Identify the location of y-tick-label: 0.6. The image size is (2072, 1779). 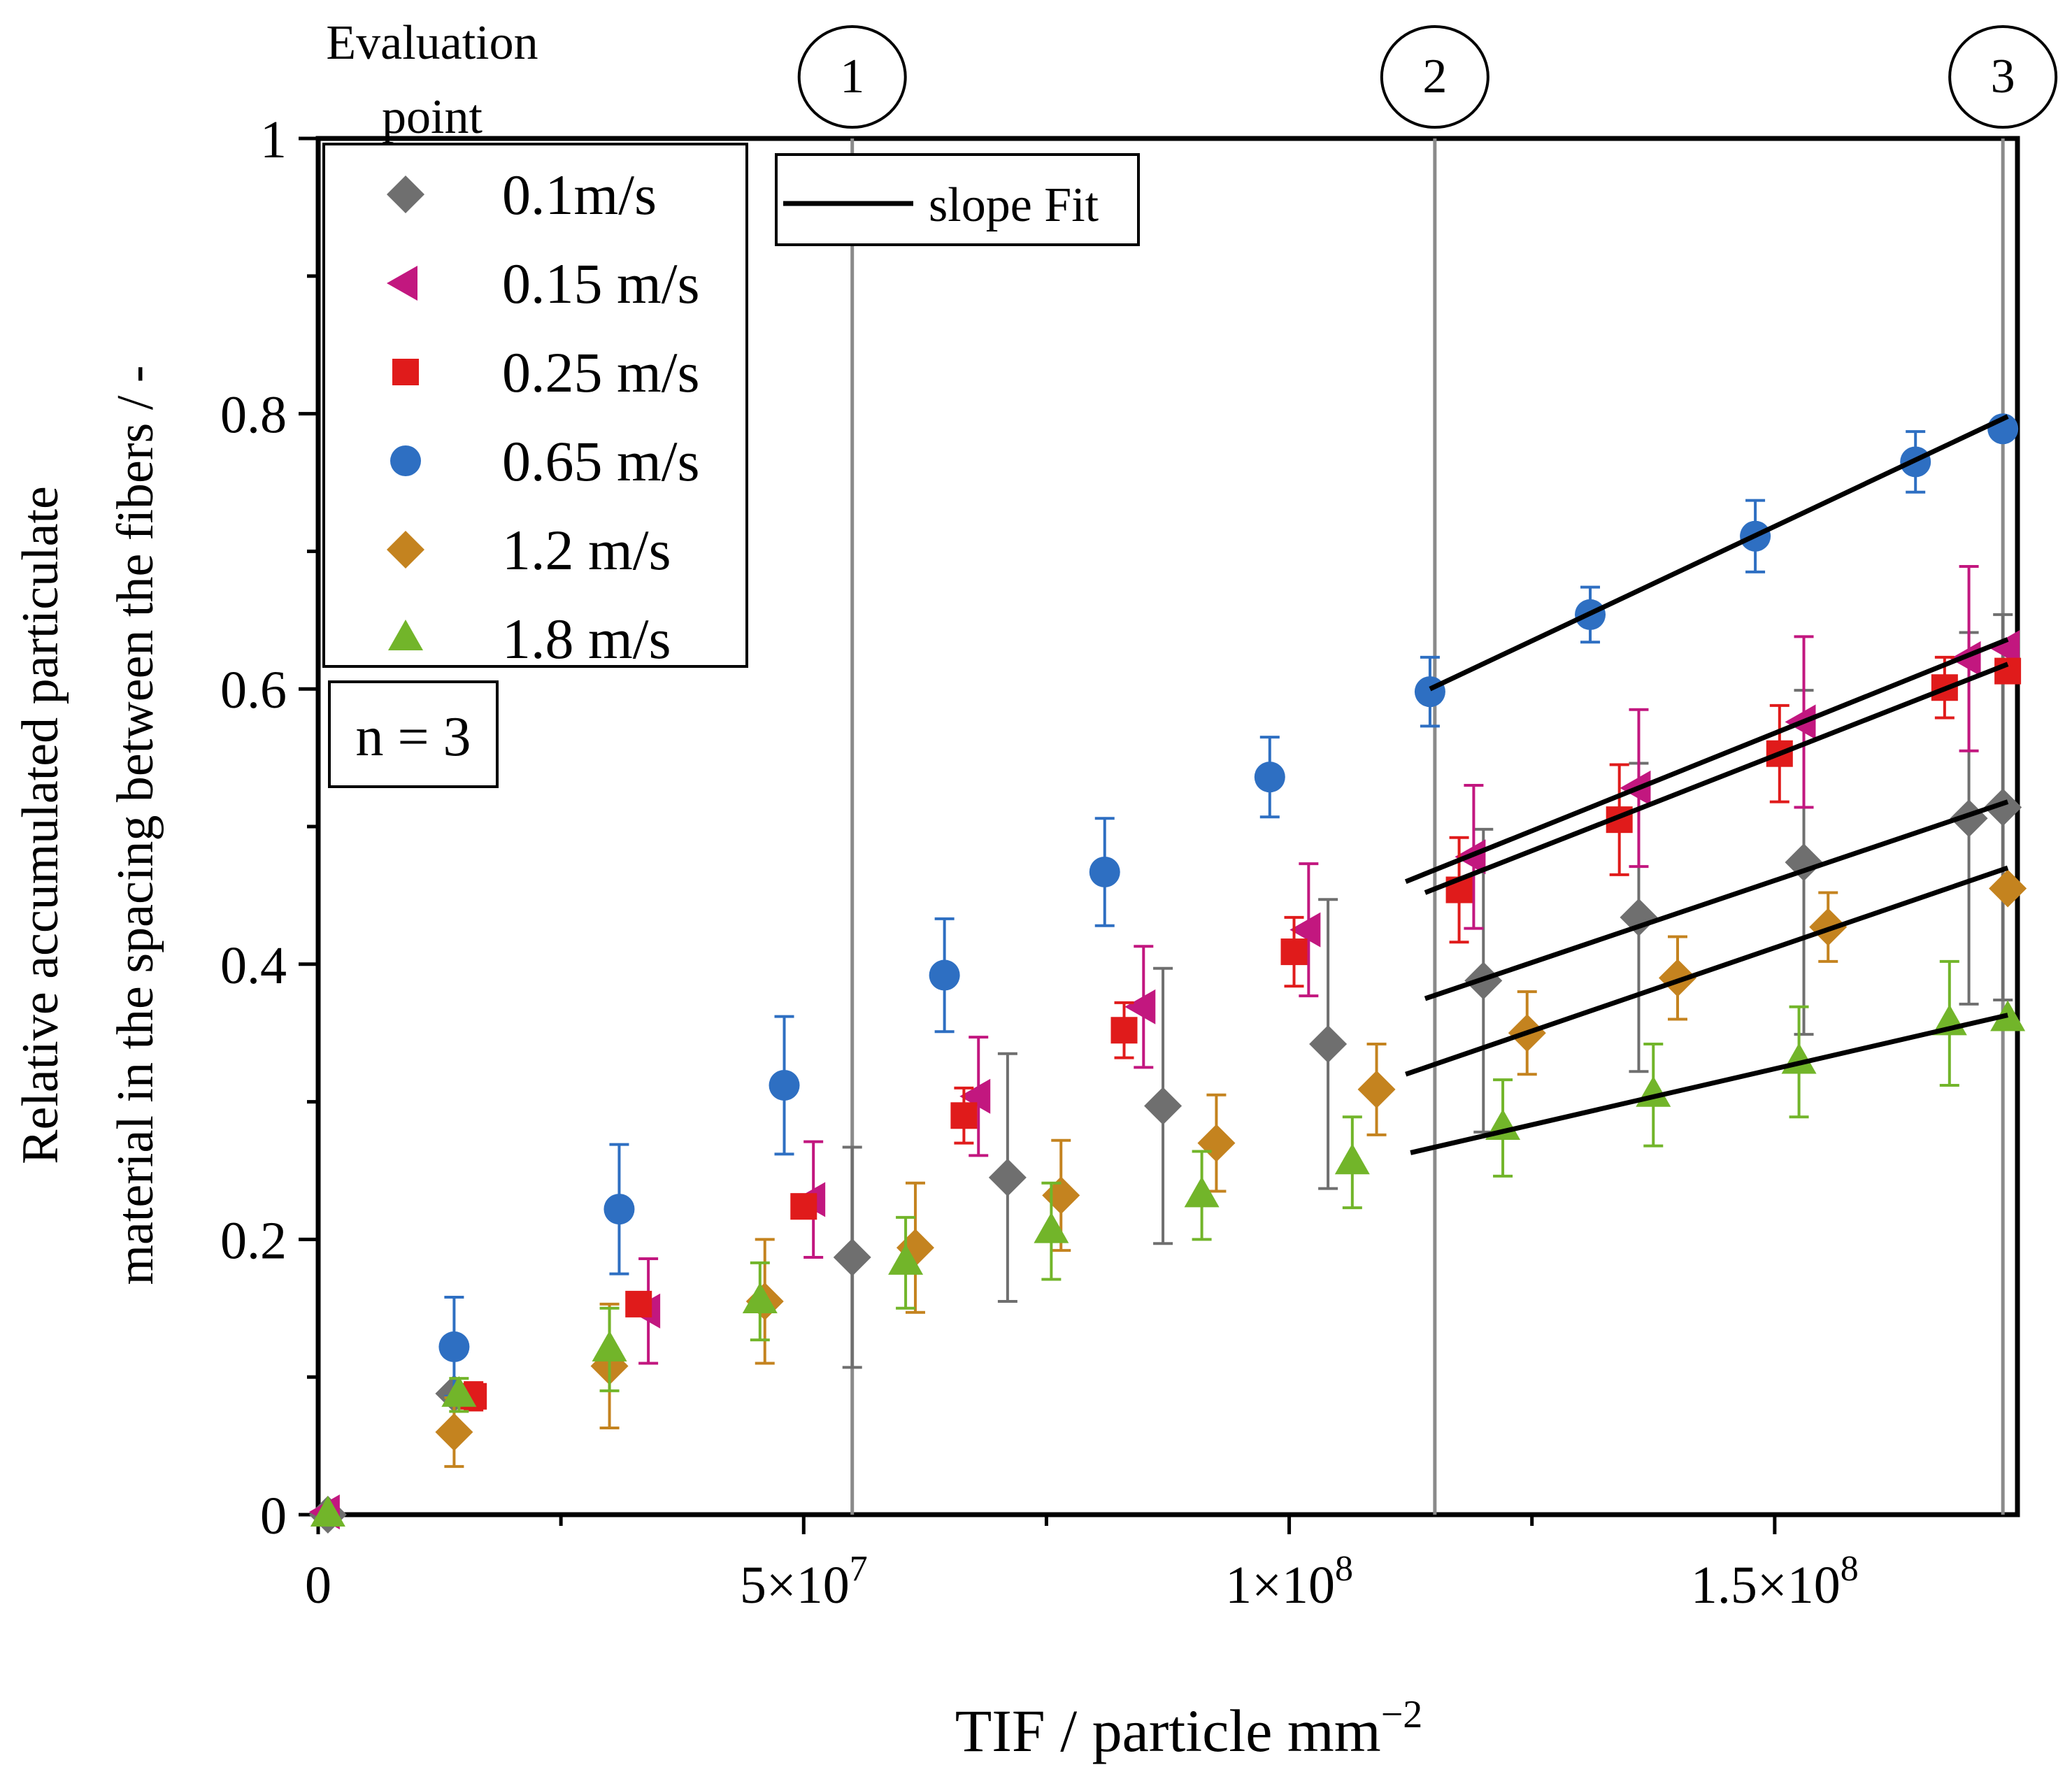
(253, 691).